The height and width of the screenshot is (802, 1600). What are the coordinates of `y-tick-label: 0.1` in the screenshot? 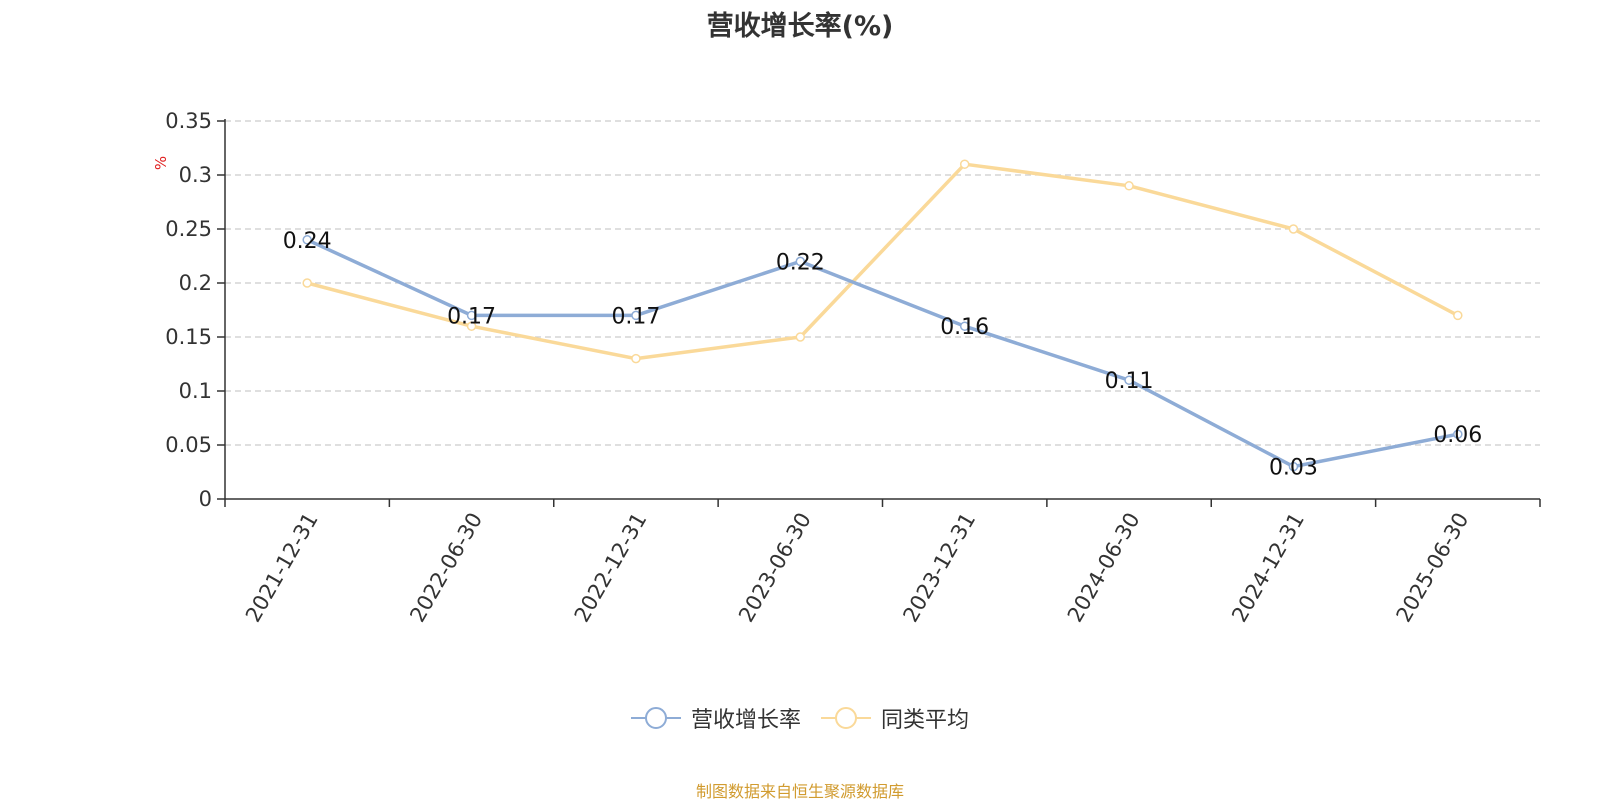 It's located at (195, 391).